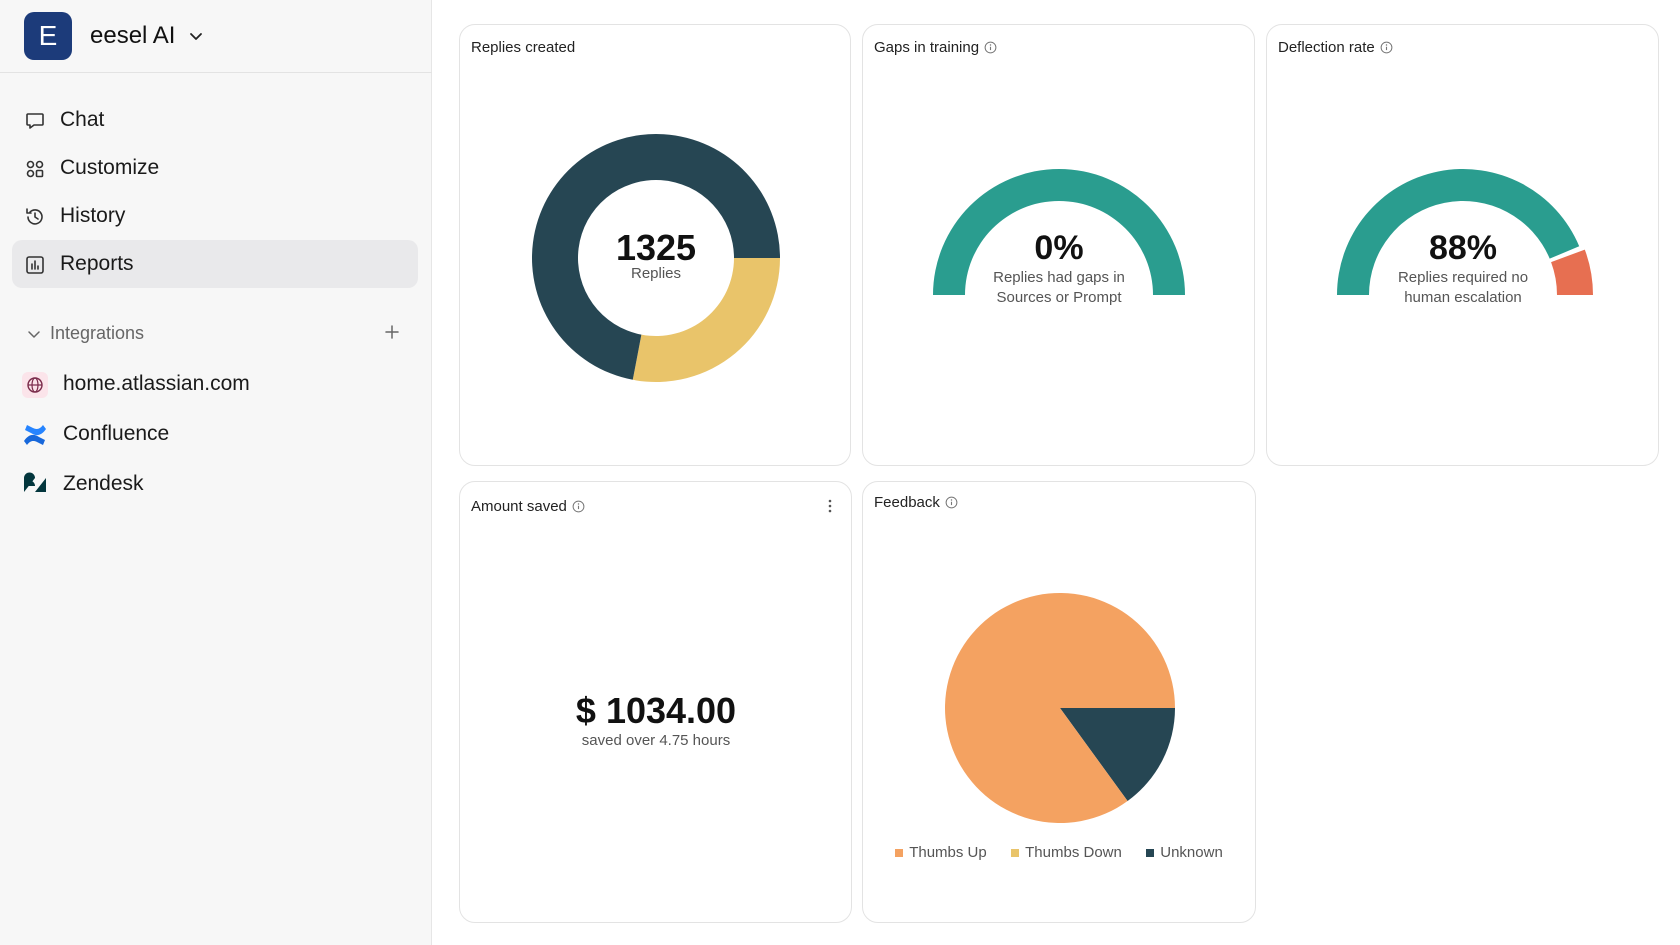 This screenshot has height=945, width=1680. What do you see at coordinates (1184, 852) in the screenshot?
I see `legend-item-unknown: Unknown` at bounding box center [1184, 852].